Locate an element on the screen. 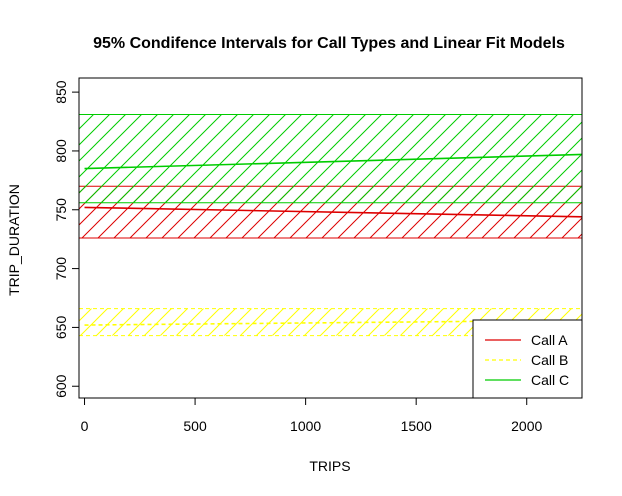 This screenshot has width=622, height=496. x-tick-label: 2000 is located at coordinates (526, 426).